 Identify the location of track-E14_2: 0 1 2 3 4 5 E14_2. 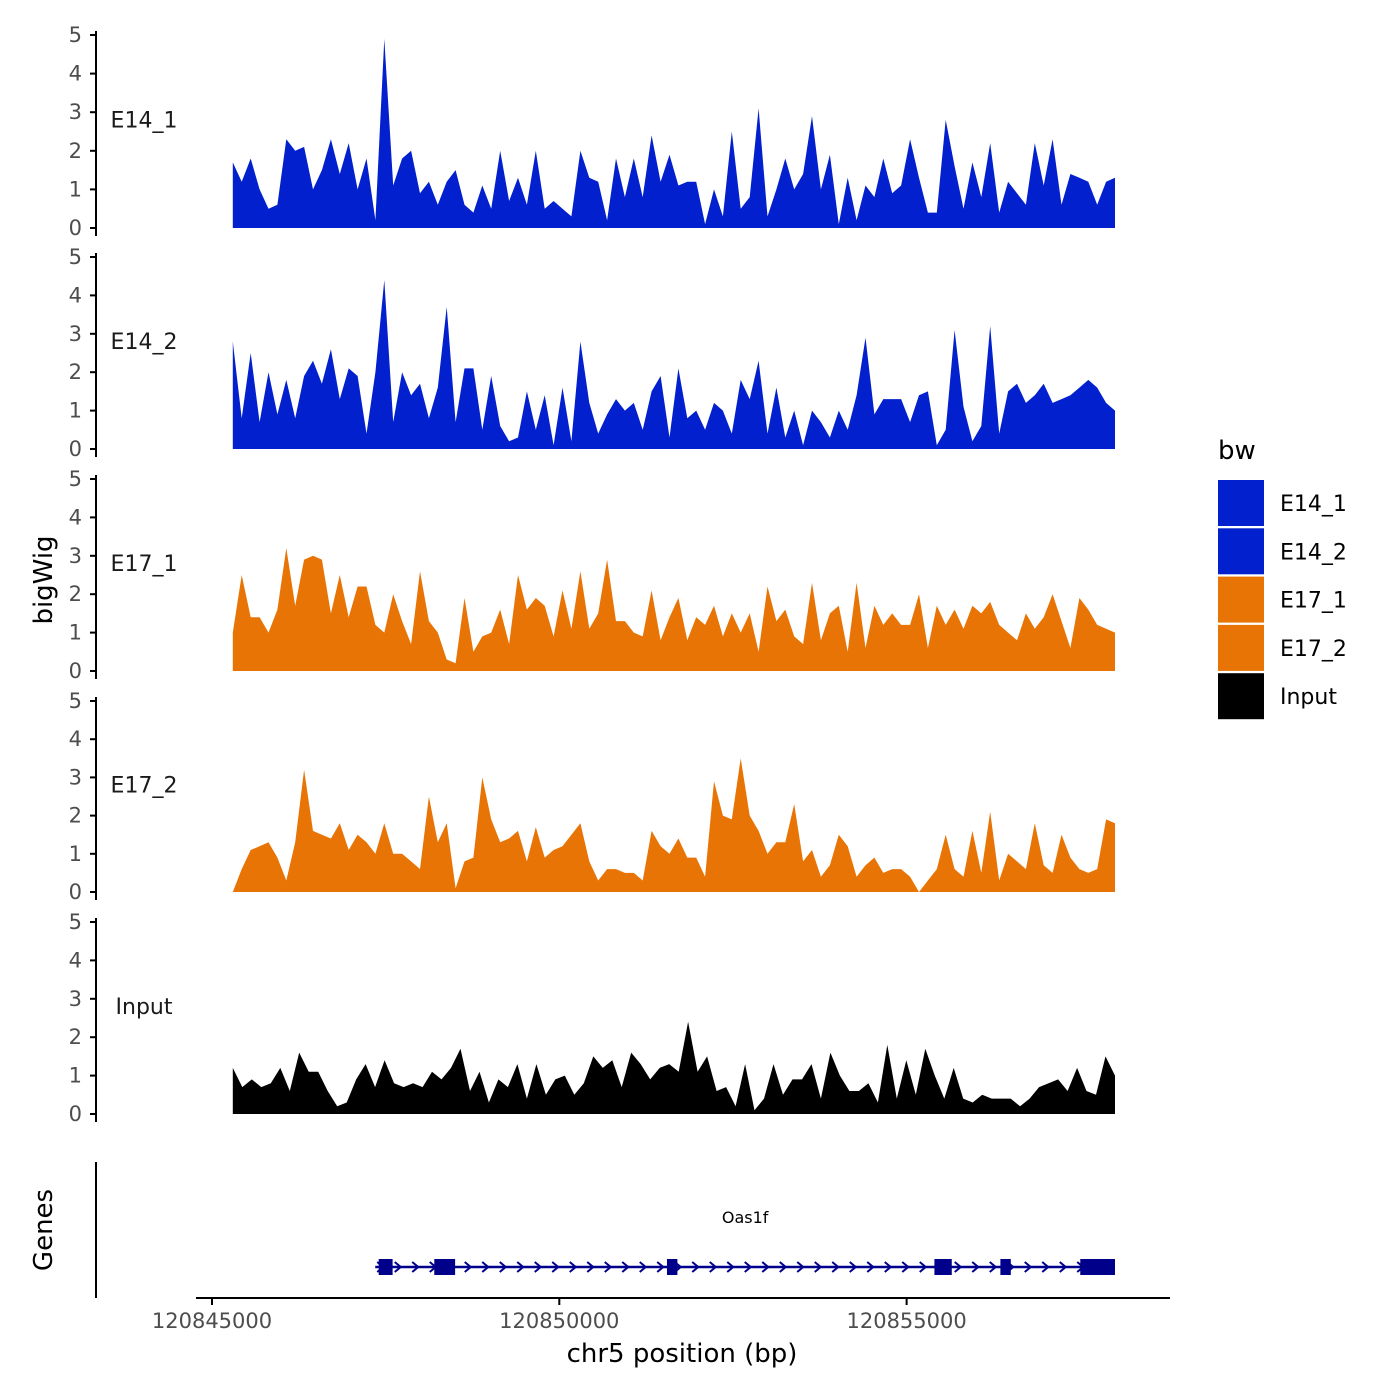
(592, 353).